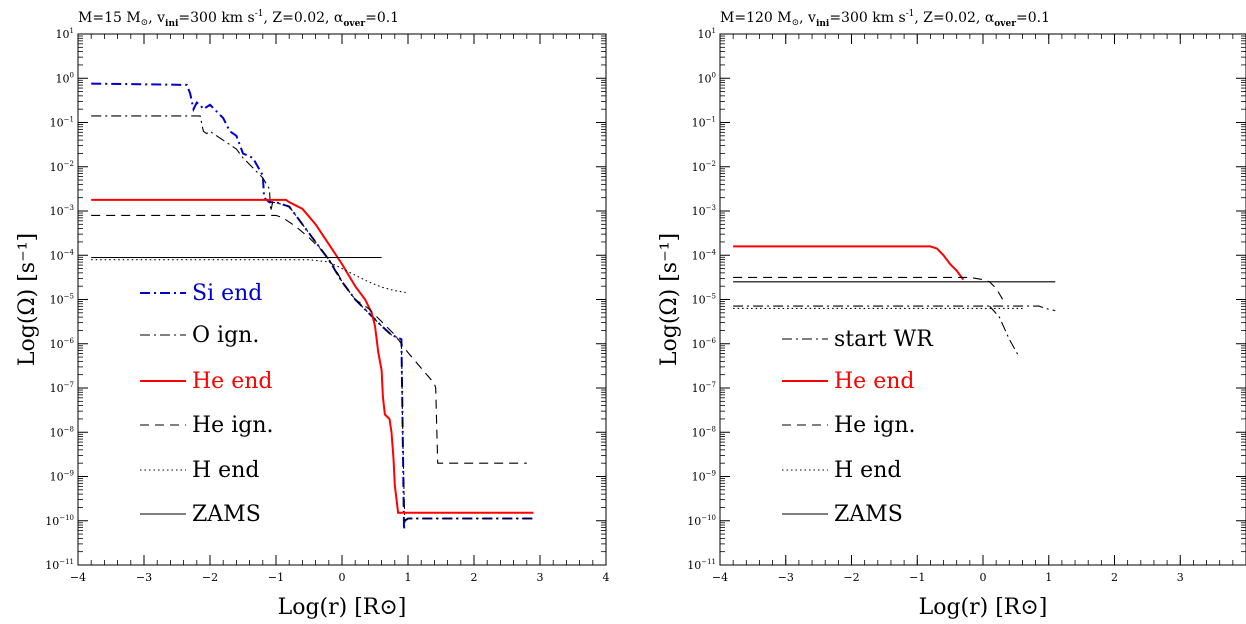 This screenshot has width=1246, height=624. I want to click on y-tick-exponent: −9, so click(69, 474).